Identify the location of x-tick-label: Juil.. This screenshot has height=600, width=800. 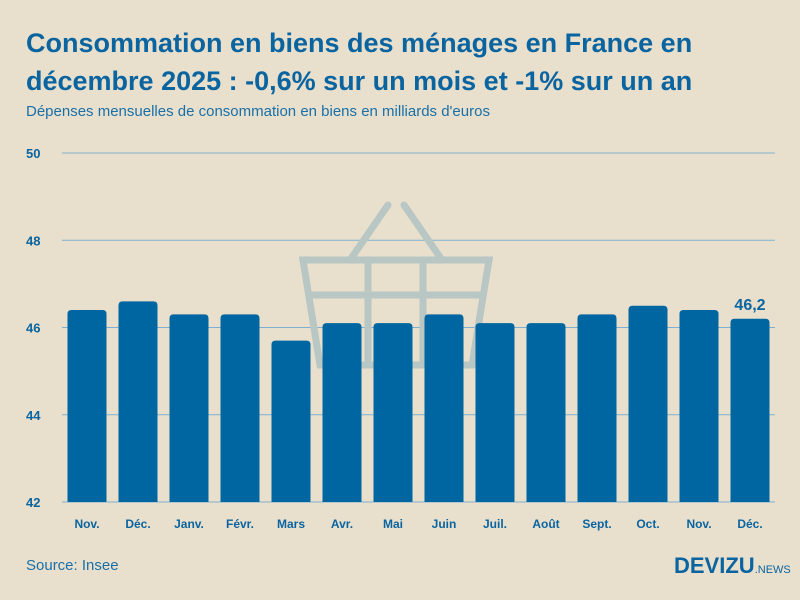
(495, 524).